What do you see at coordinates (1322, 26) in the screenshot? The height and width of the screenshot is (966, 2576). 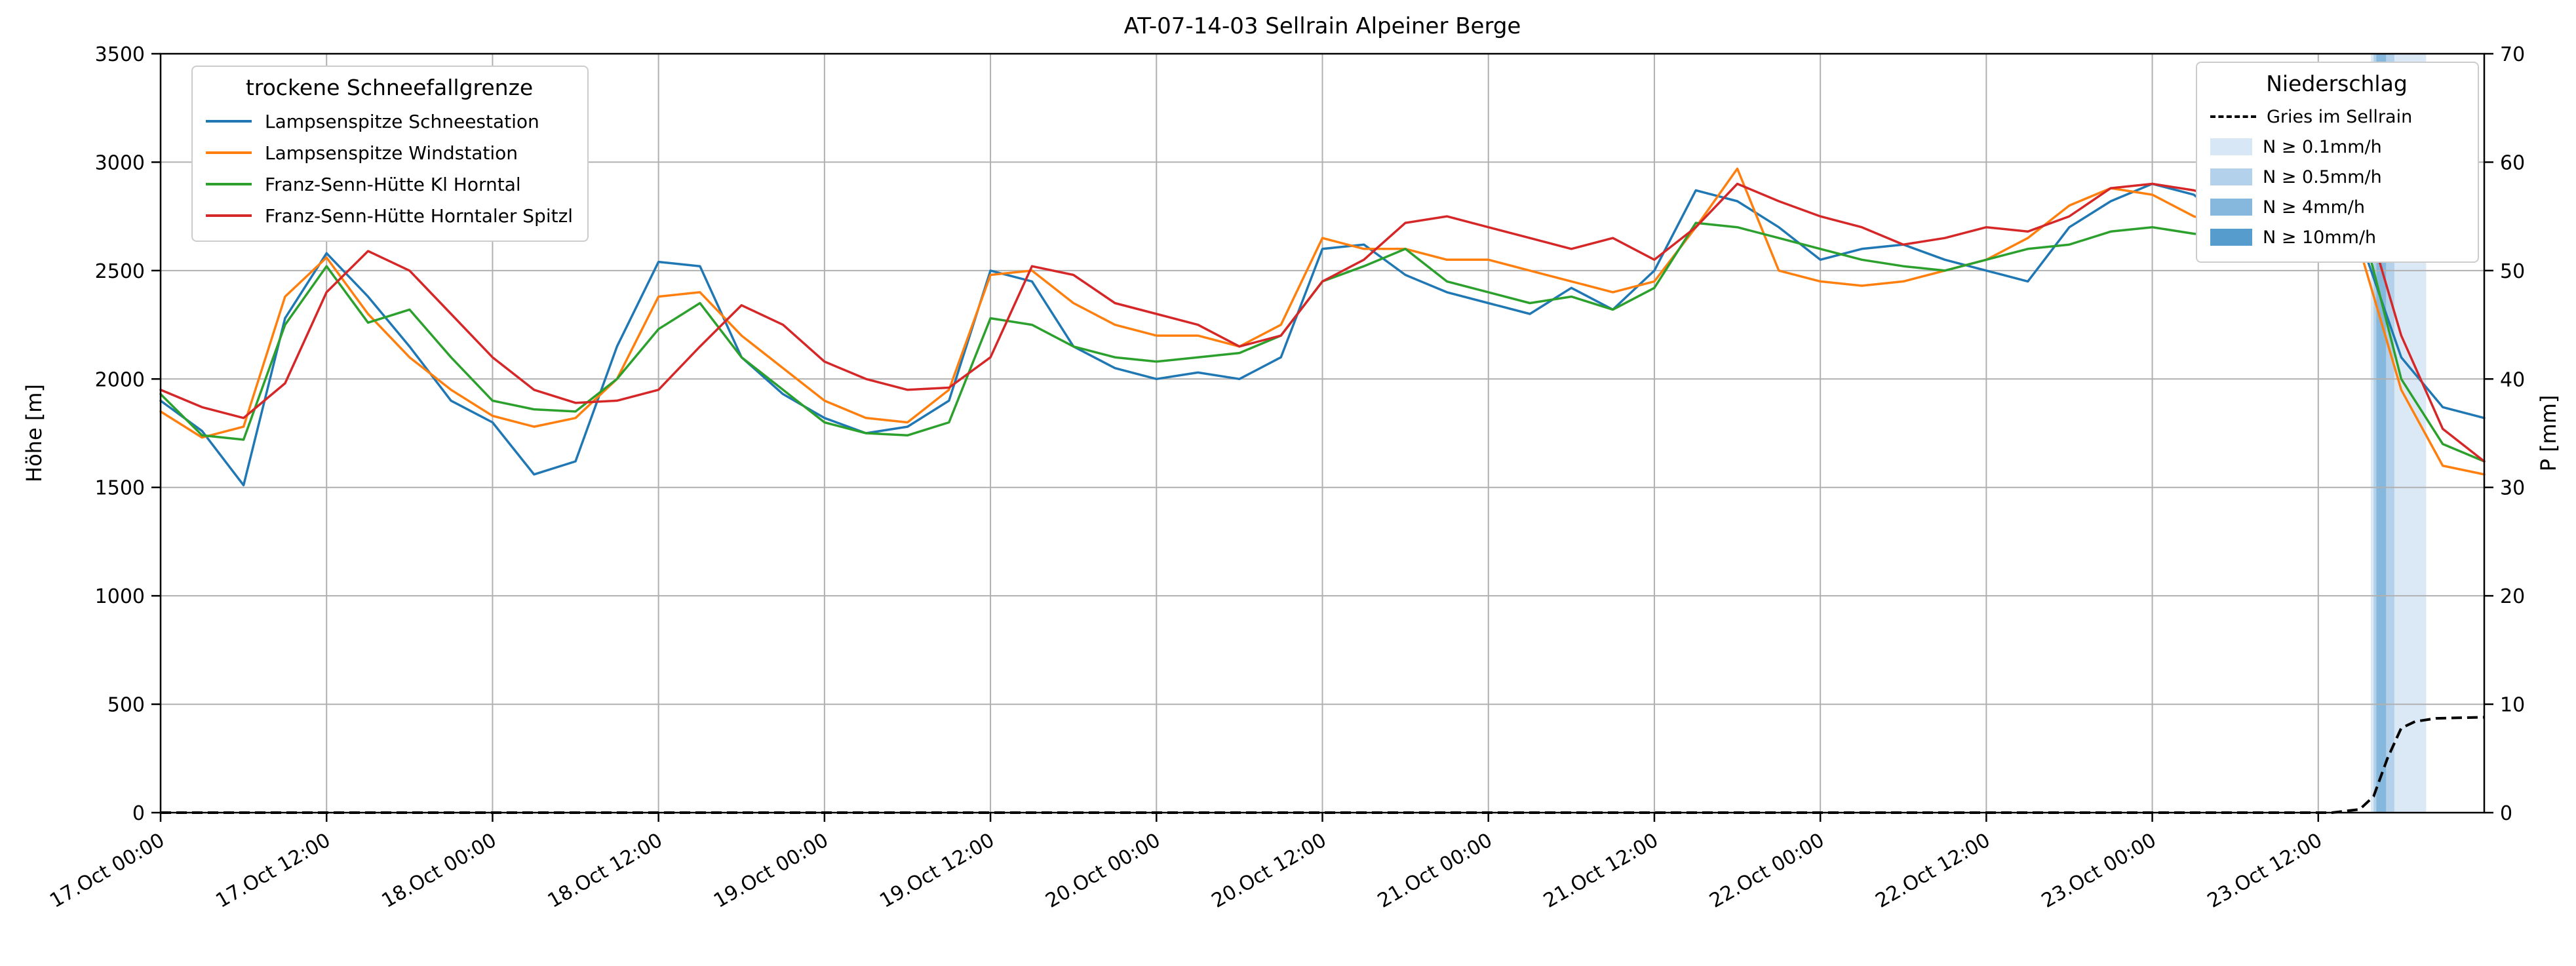 I see `chart-title: AT-07-14-03 Sellrain Alpeiner Berge` at bounding box center [1322, 26].